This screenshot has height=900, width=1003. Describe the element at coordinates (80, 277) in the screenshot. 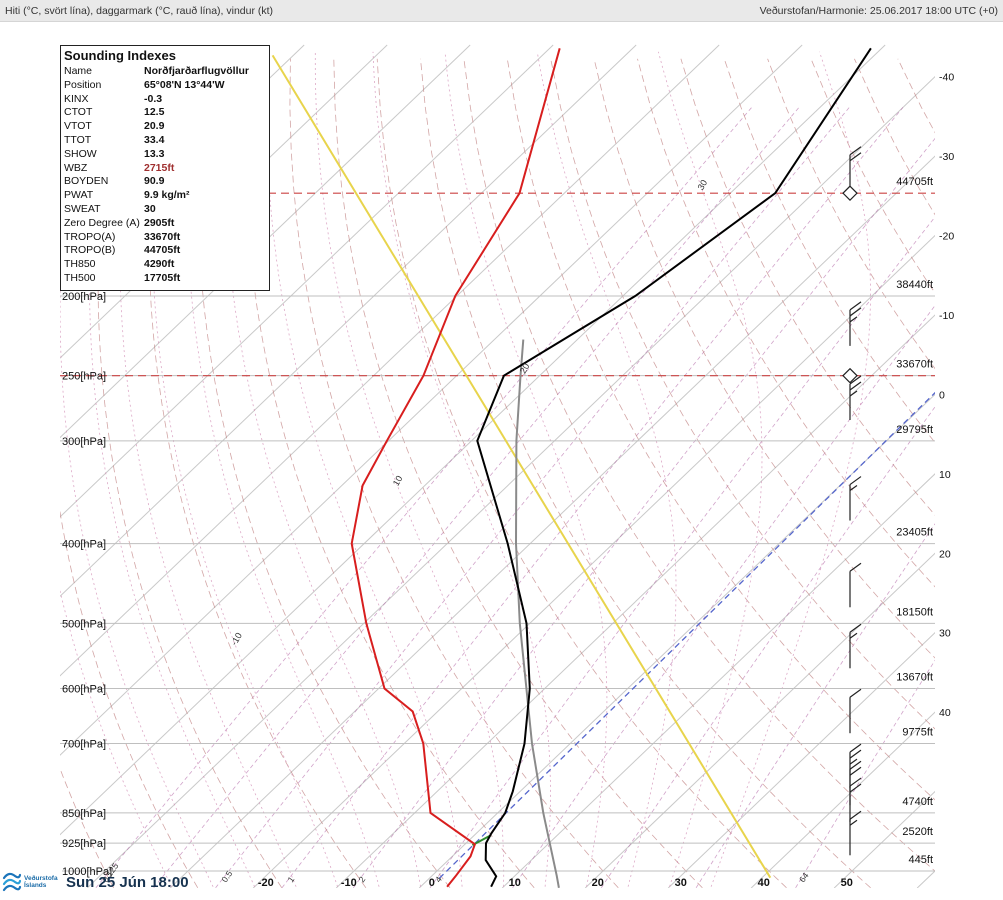

I see `index-label: TH500` at that location.